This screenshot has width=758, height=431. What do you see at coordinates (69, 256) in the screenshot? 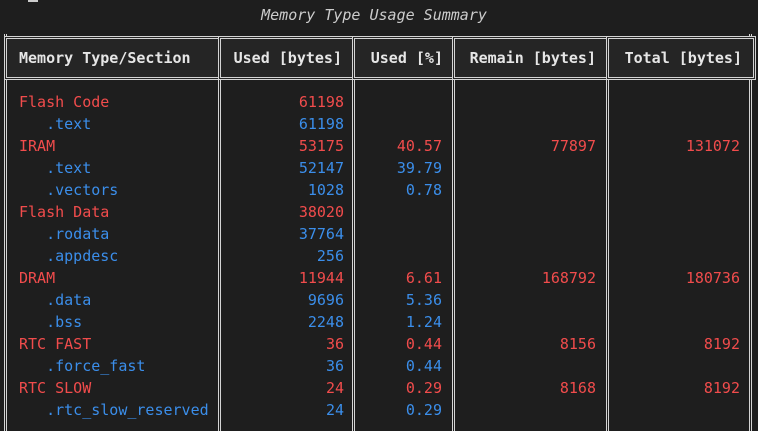
I see `cell-name: .appdesc` at bounding box center [69, 256].